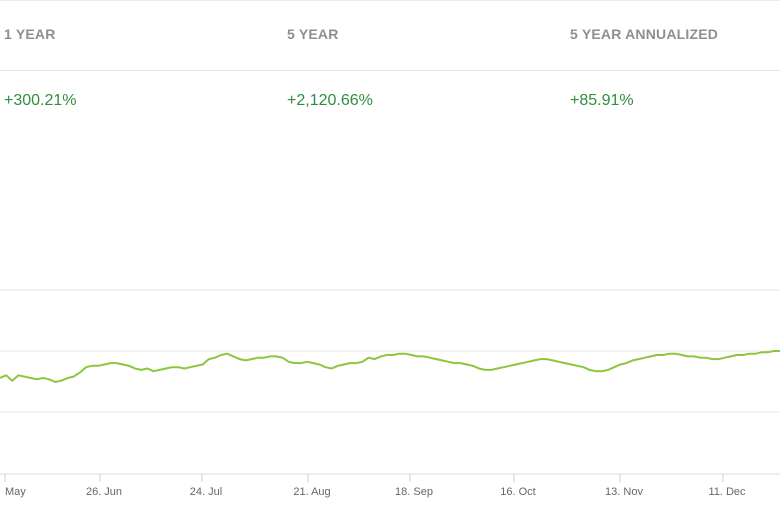 This screenshot has width=780, height=516. I want to click on x-tick-label-4: 18. Sep, so click(414, 492).